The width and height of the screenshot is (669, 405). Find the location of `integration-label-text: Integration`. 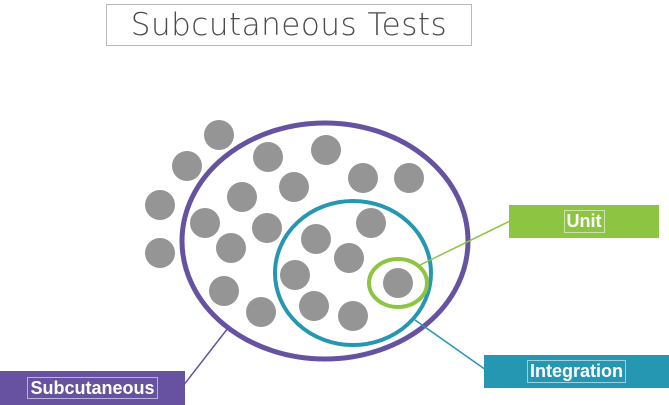

integration-label-text: Integration is located at coordinates (576, 371).